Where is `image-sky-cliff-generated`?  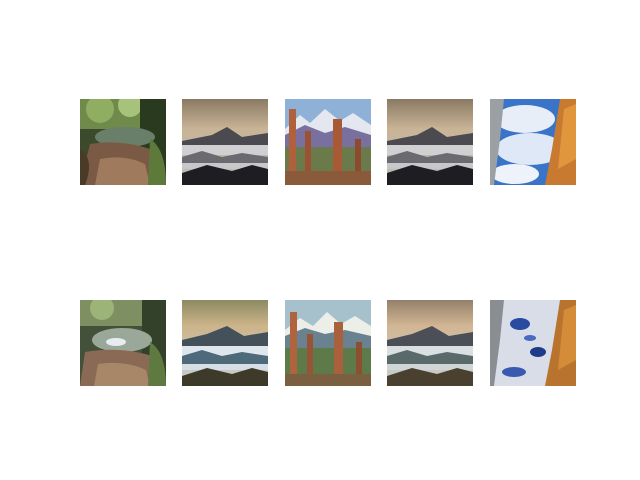
image-sky-cliff-generated is located at coordinates (533, 343).